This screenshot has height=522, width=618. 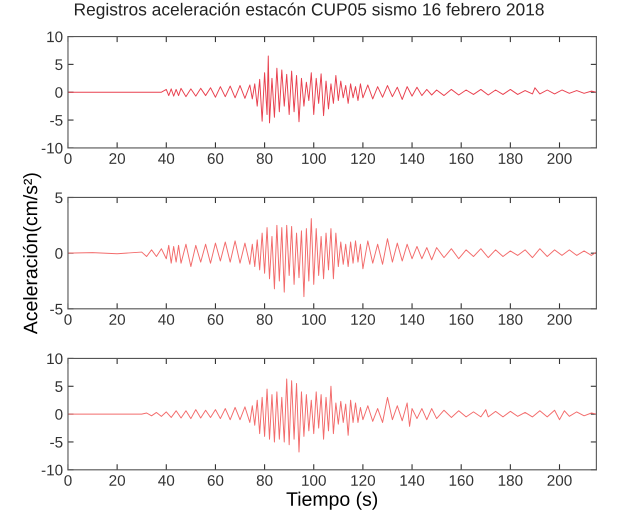 I want to click on x-axis-title: Tiempo (s), so click(x=332, y=501).